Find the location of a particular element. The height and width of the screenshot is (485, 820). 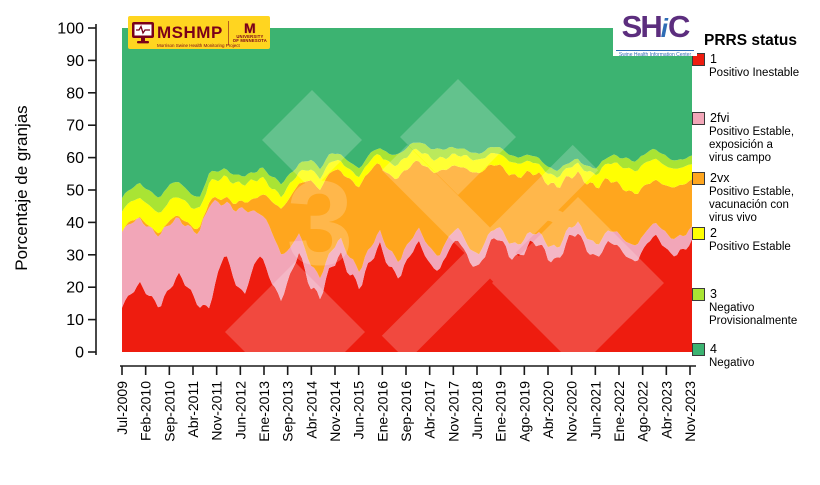

legend-code: 2vx is located at coordinates (720, 178).